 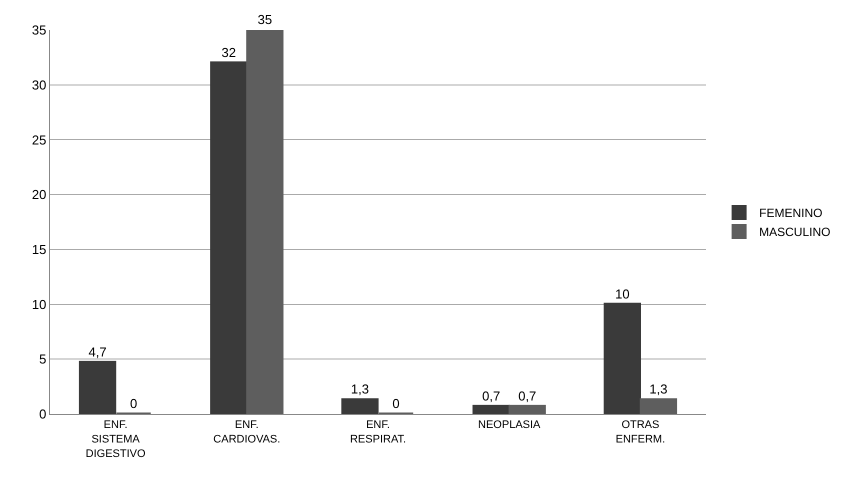 What do you see at coordinates (265, 19) in the screenshot?
I see `data-label: 35` at bounding box center [265, 19].